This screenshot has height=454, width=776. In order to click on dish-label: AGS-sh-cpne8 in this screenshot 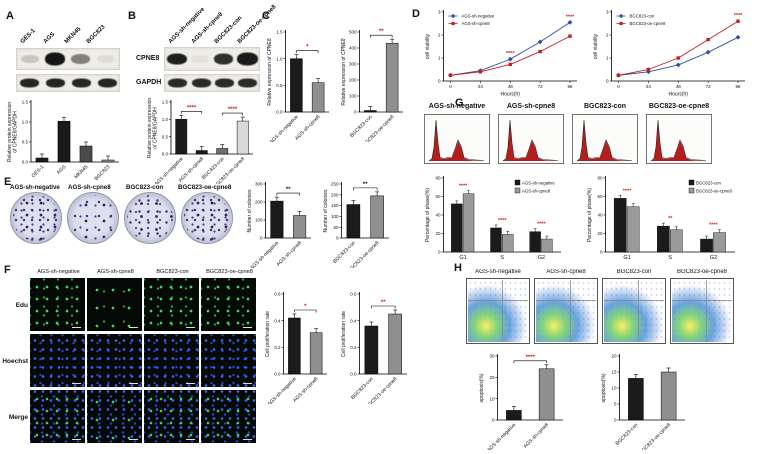, I will do `click(89, 187)`.